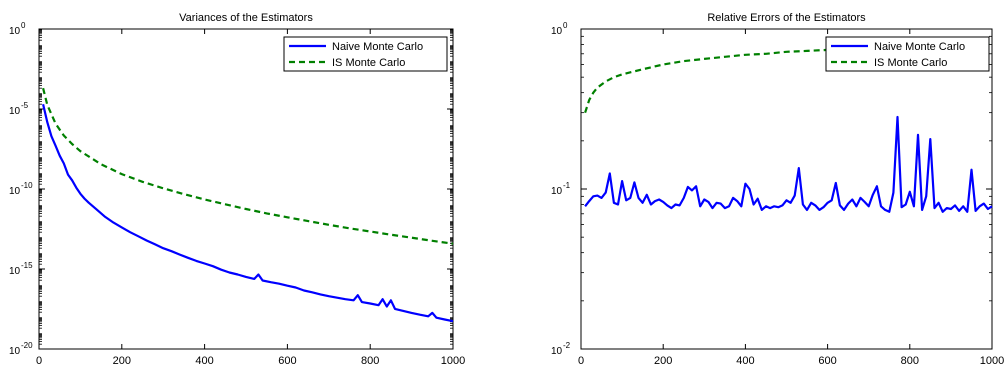  I want to click on y-tick-label: 10⁻²⁰, so click(21, 349).